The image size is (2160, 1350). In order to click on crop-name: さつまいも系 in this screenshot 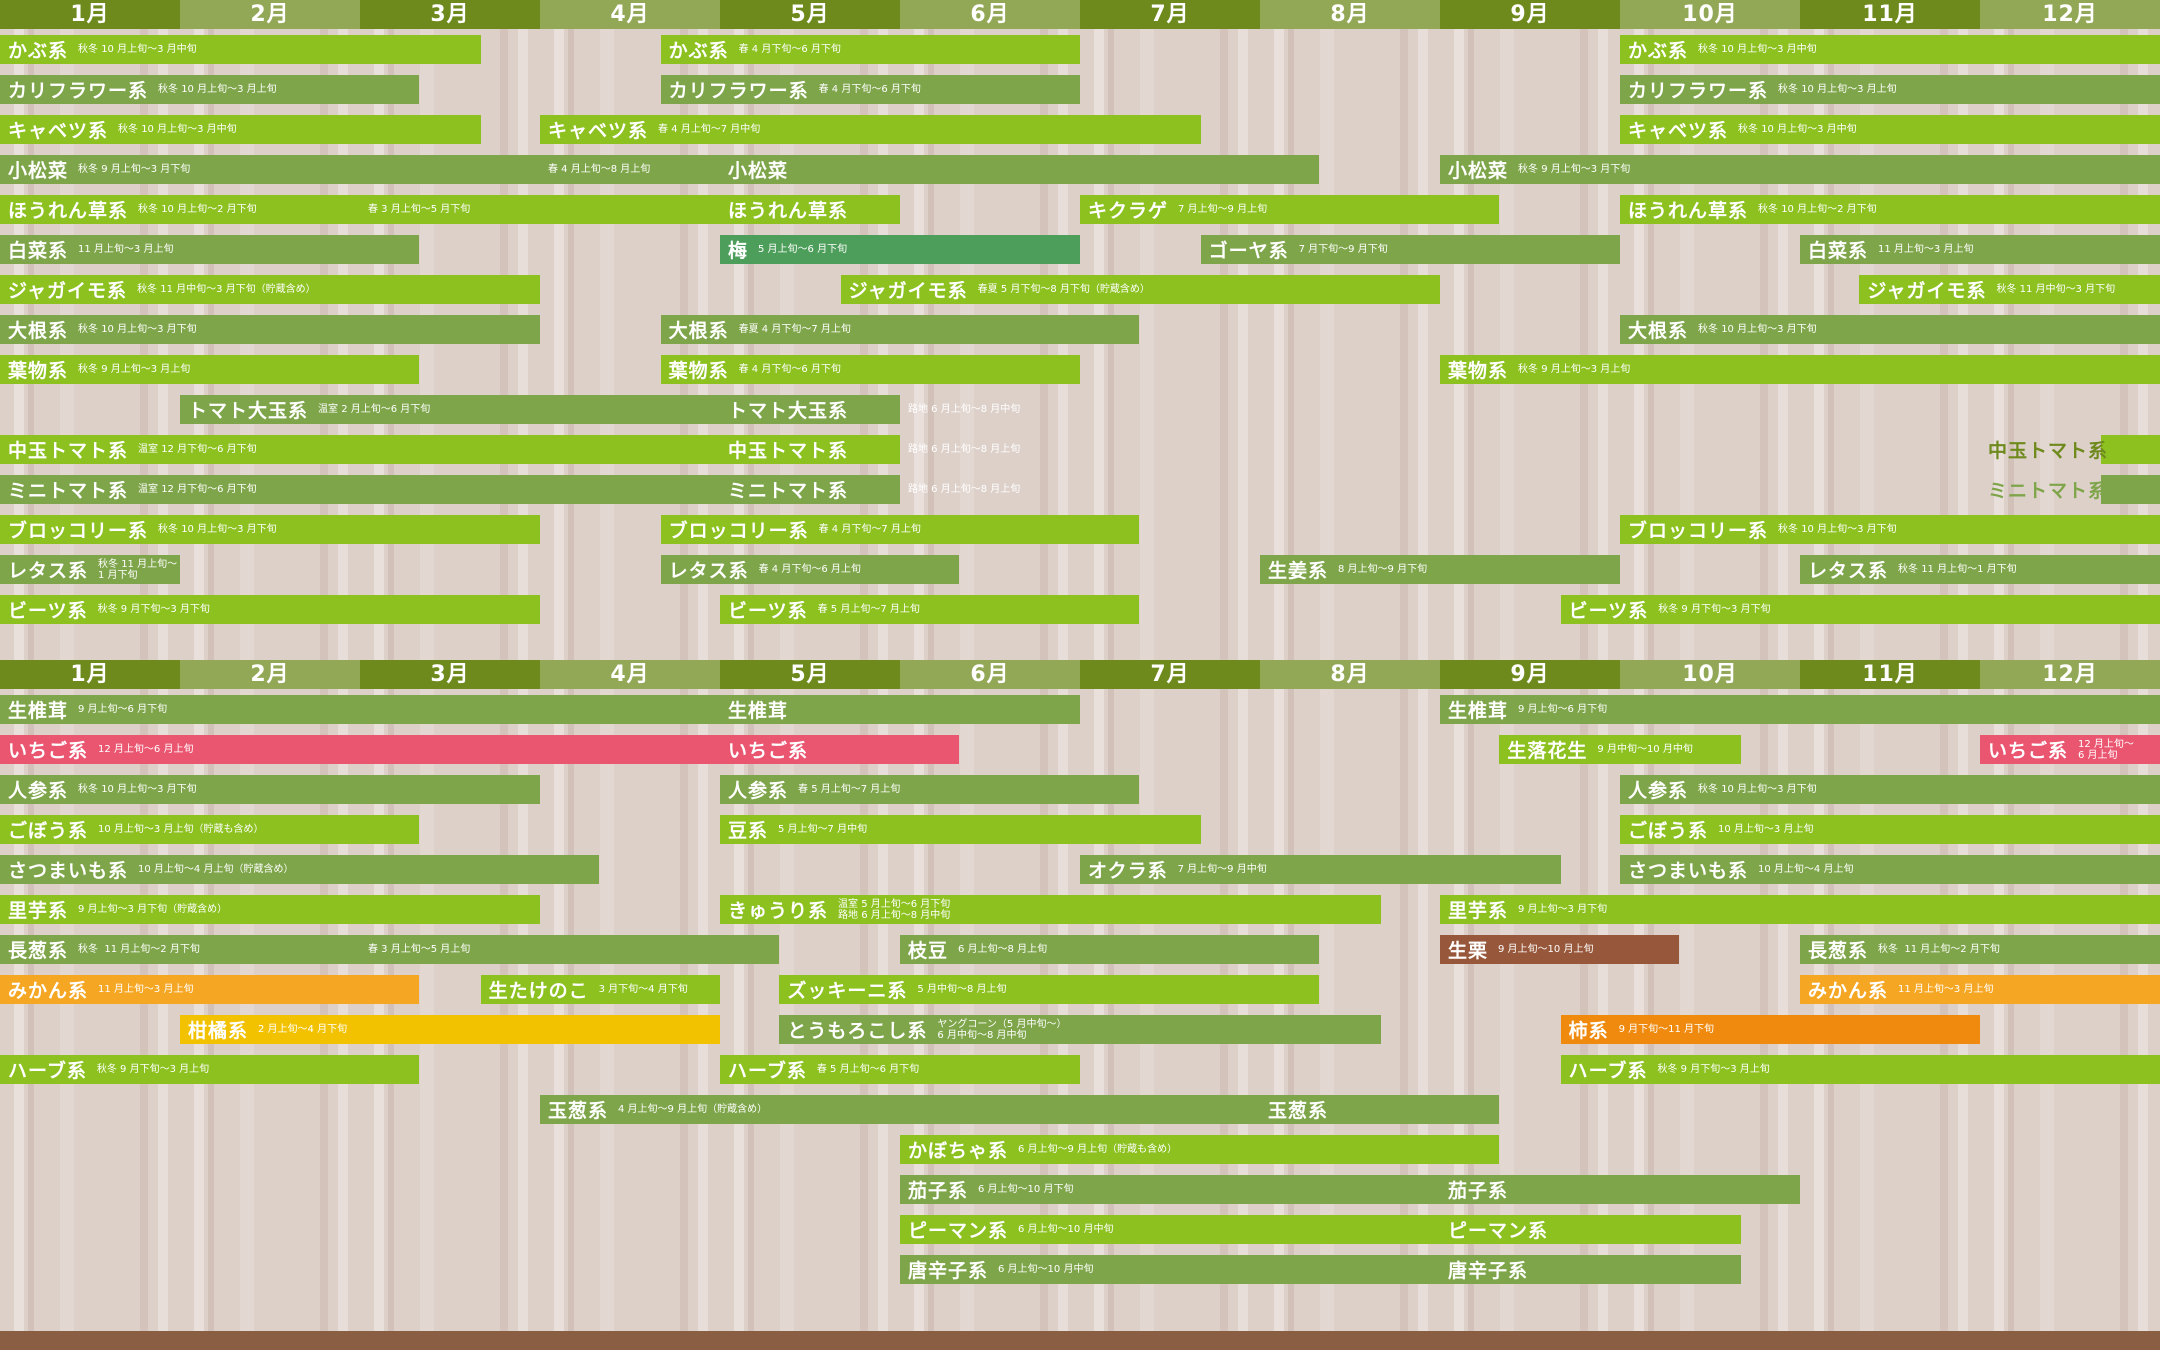, I will do `click(68, 871)`.